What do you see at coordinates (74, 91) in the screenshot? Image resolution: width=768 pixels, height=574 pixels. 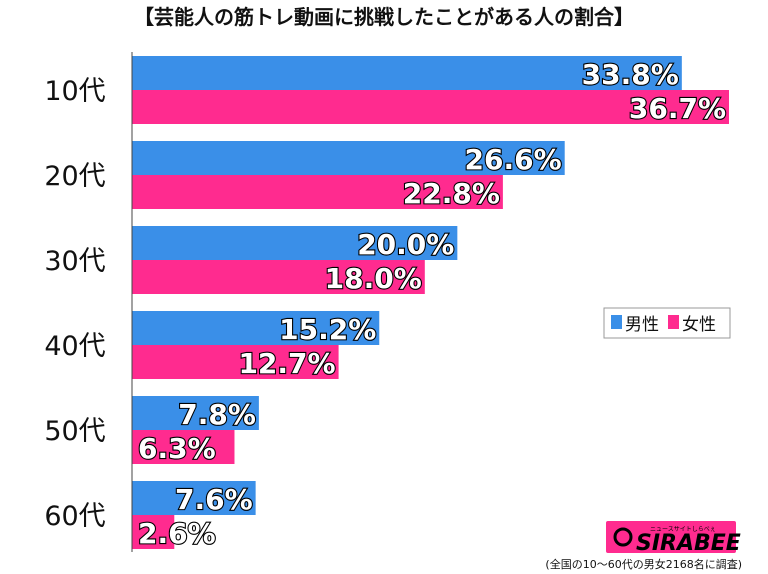 I see `category-label: 10代` at bounding box center [74, 91].